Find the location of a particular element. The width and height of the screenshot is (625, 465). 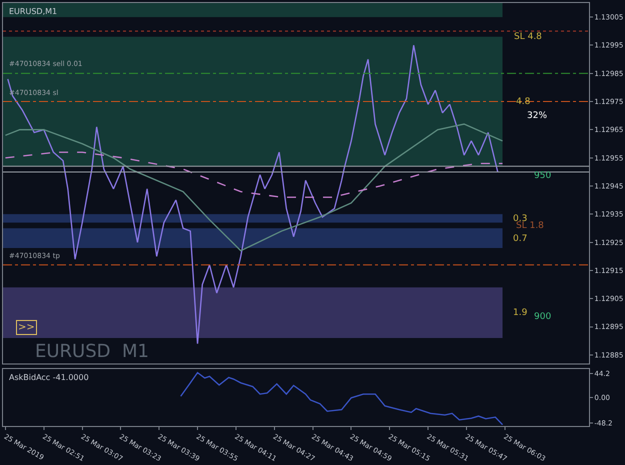

text: AskBidAcc -41.0000 is located at coordinates (49, 377).